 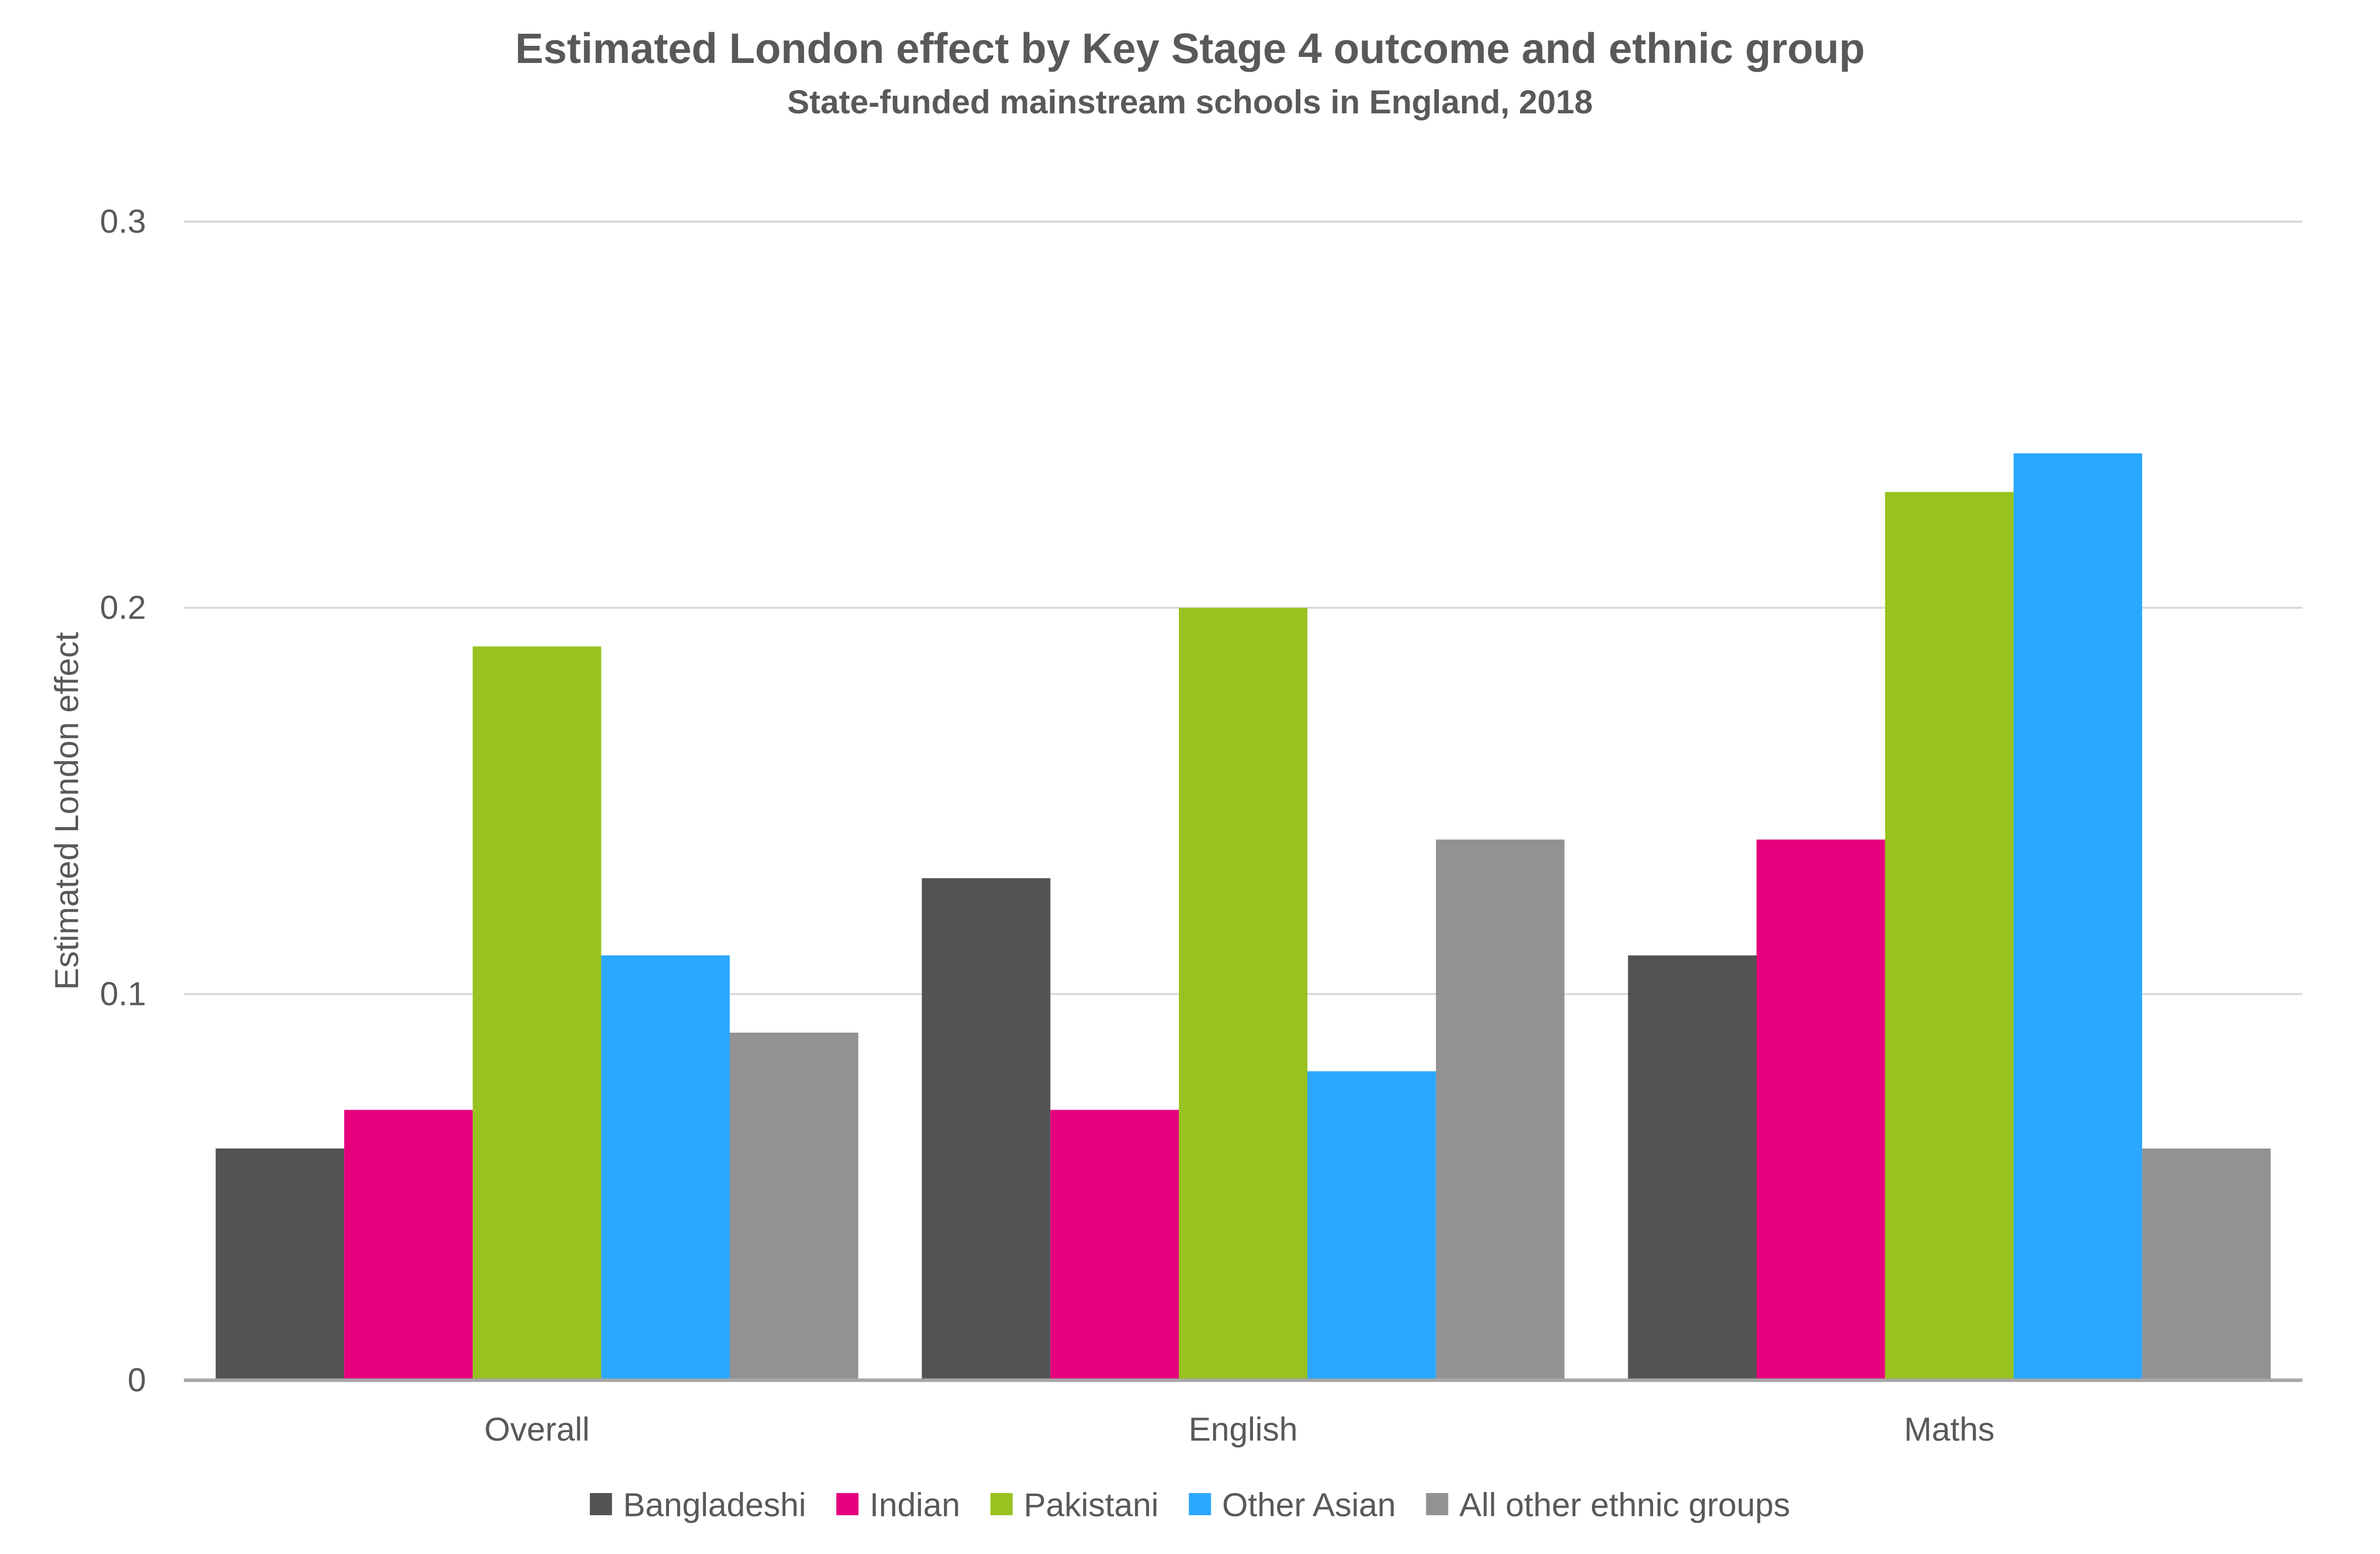 I want to click on legend-swatch-all-other-ethnic-groups, so click(x=1437, y=1504).